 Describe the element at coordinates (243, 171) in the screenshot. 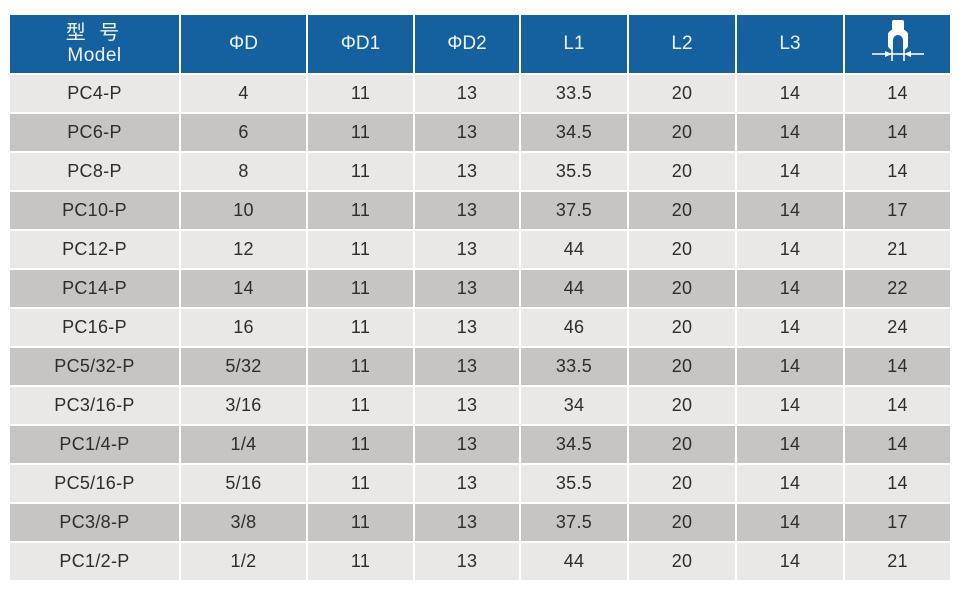

I see `cell-d: 8` at that location.